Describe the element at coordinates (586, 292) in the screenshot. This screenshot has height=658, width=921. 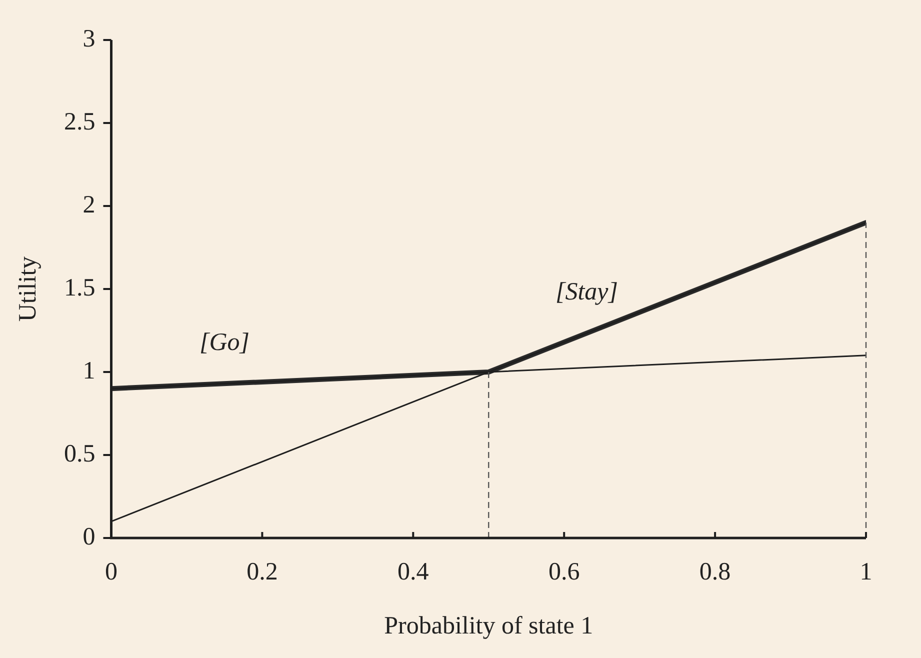
I see `series-label: [Stay]` at that location.